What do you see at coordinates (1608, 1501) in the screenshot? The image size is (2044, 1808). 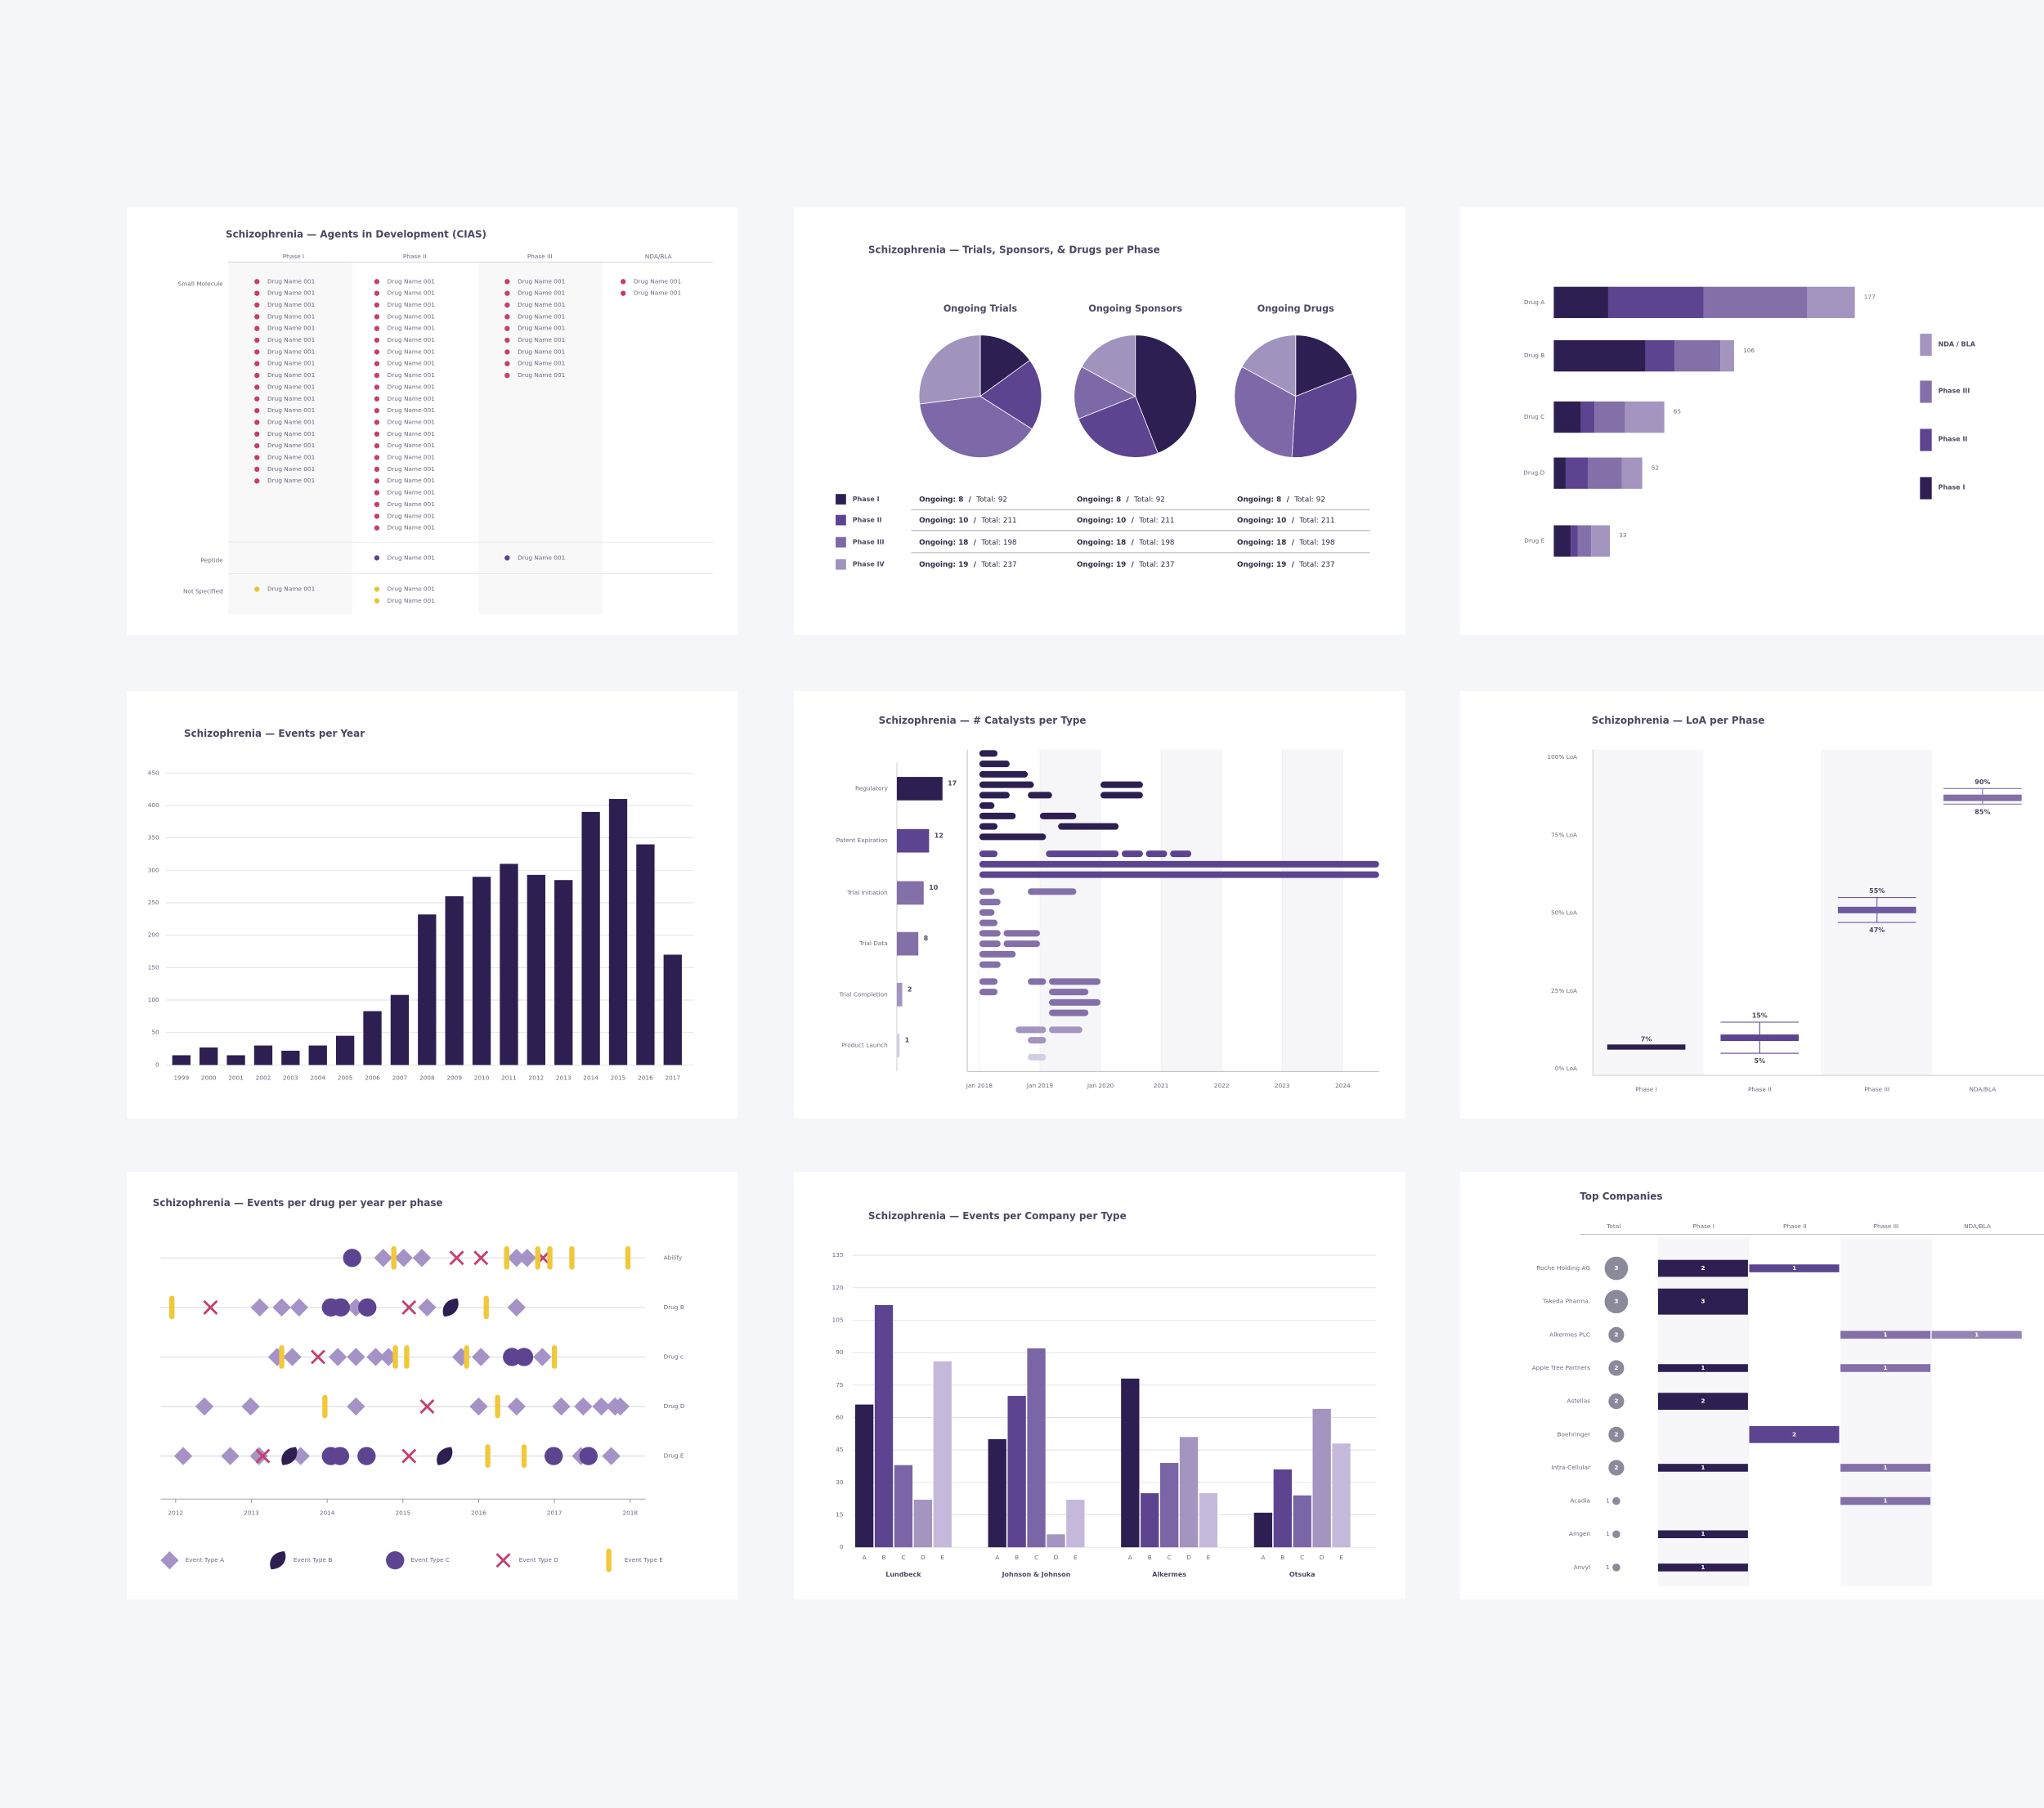 I see `total-label: 1` at bounding box center [1608, 1501].